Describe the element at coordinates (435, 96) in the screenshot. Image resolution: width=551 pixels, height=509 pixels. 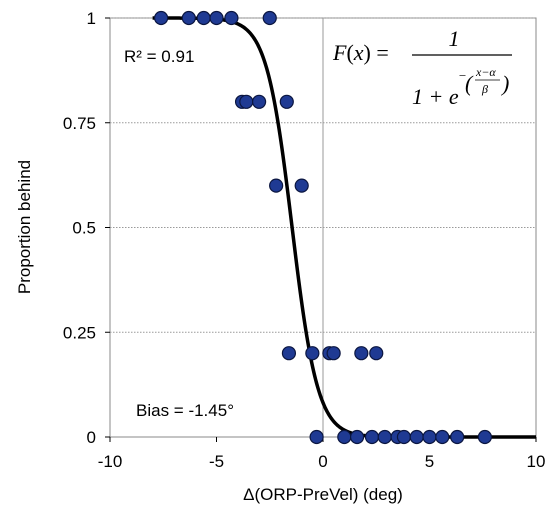
I see `svg-text: 1 + e` at that location.